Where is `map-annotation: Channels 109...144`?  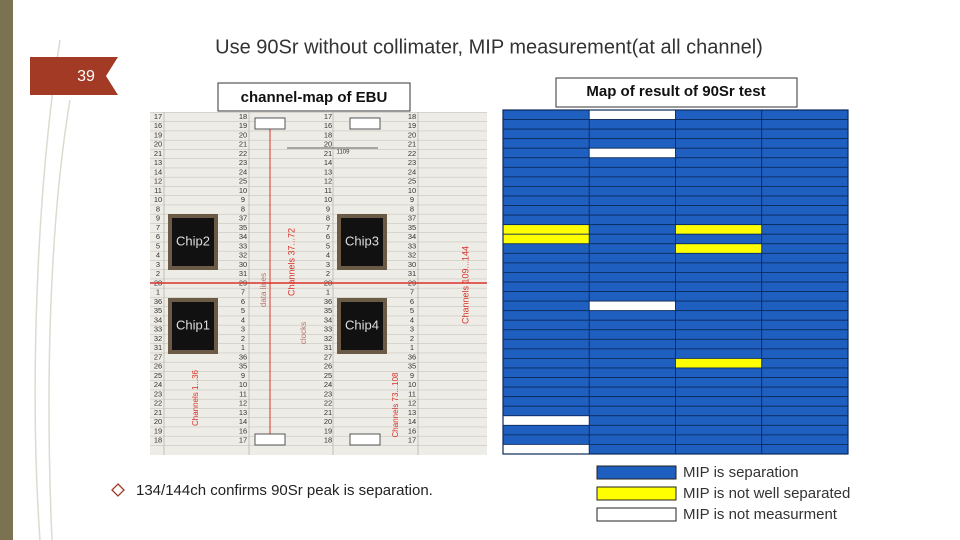
map-annotation: Channels 109...144 is located at coordinates (465, 285).